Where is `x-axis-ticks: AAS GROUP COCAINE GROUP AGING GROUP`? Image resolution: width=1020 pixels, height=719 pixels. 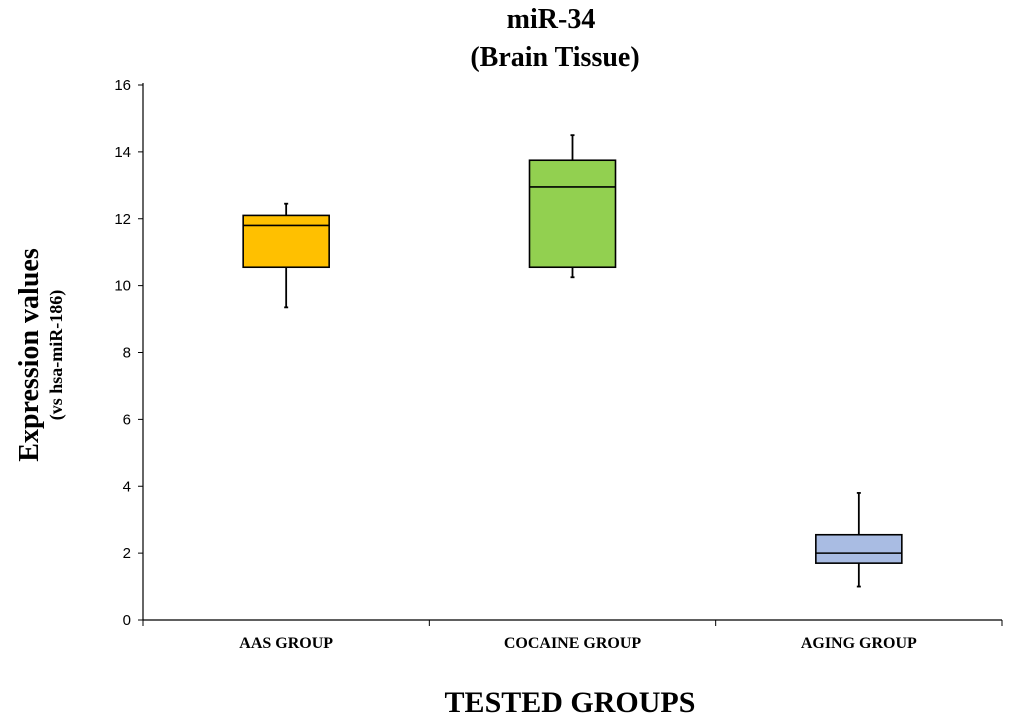 x-axis-ticks: AAS GROUP COCAINE GROUP AGING GROUP is located at coordinates (572, 636).